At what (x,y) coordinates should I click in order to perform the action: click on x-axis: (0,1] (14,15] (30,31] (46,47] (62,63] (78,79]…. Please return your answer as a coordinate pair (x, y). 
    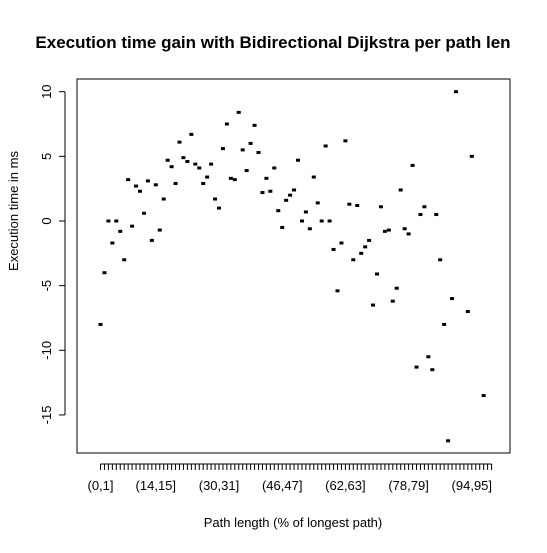
    Looking at the image, I should click on (290, 478).